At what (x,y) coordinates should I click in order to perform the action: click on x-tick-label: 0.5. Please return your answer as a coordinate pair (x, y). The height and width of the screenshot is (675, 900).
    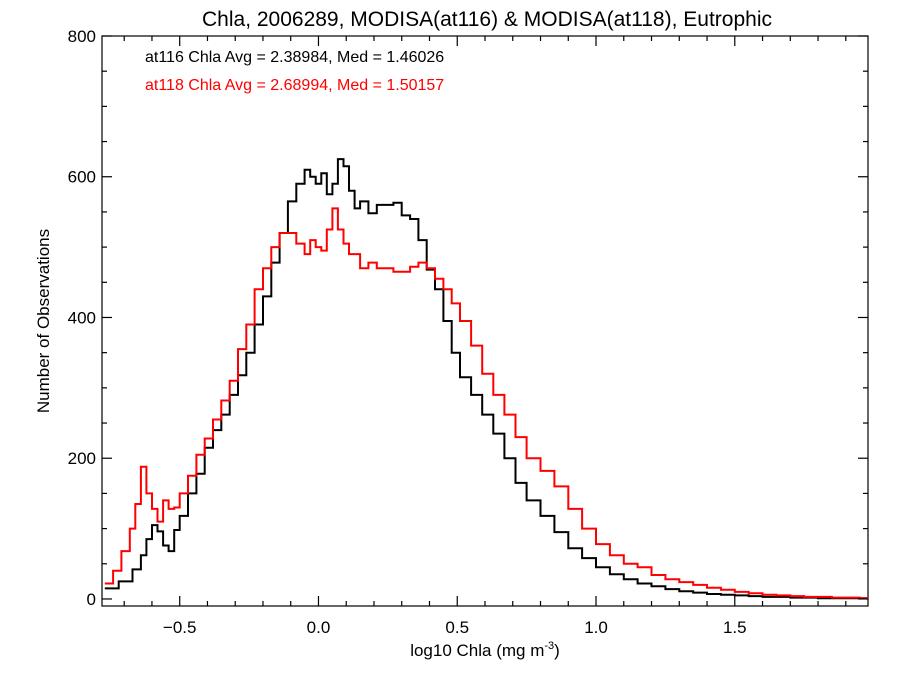
    Looking at the image, I should click on (457, 627).